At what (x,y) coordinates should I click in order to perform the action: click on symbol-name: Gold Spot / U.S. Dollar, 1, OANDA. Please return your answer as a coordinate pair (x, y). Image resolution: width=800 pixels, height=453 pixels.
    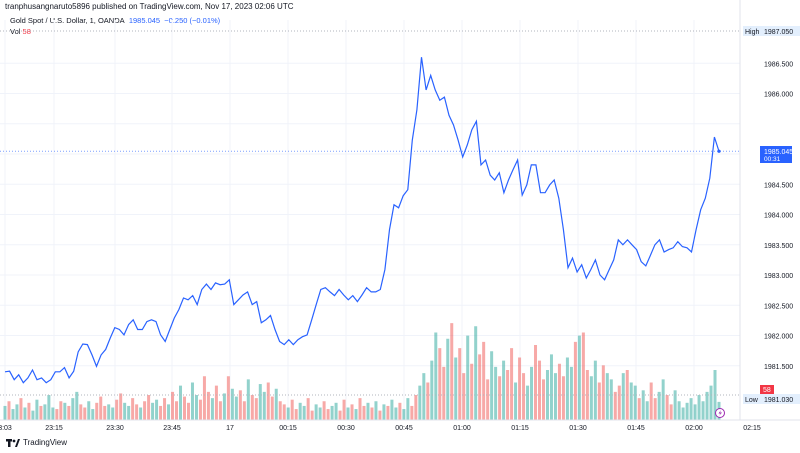
    Looking at the image, I should click on (67, 20).